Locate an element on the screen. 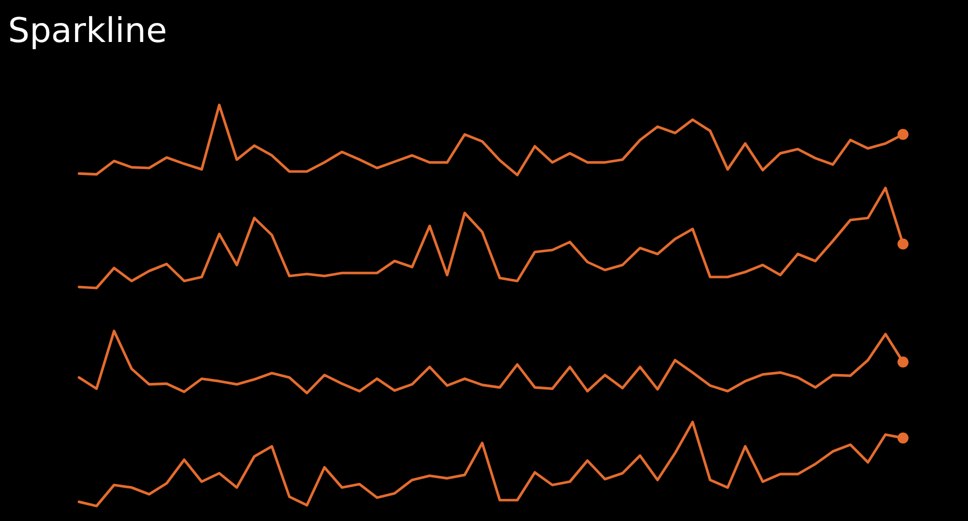  chart-title: Sparkline is located at coordinates (88, 31).